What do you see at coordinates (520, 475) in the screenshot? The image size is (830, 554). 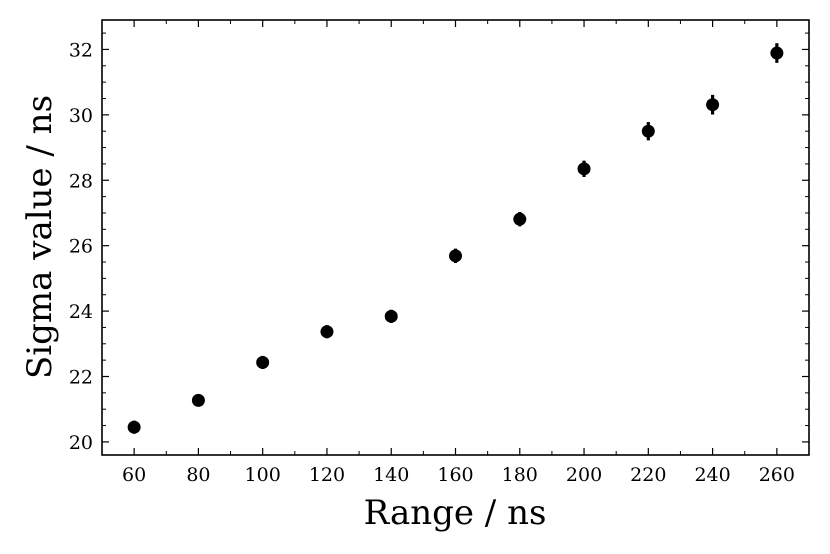 I see `x-tick-label: 180` at bounding box center [520, 475].